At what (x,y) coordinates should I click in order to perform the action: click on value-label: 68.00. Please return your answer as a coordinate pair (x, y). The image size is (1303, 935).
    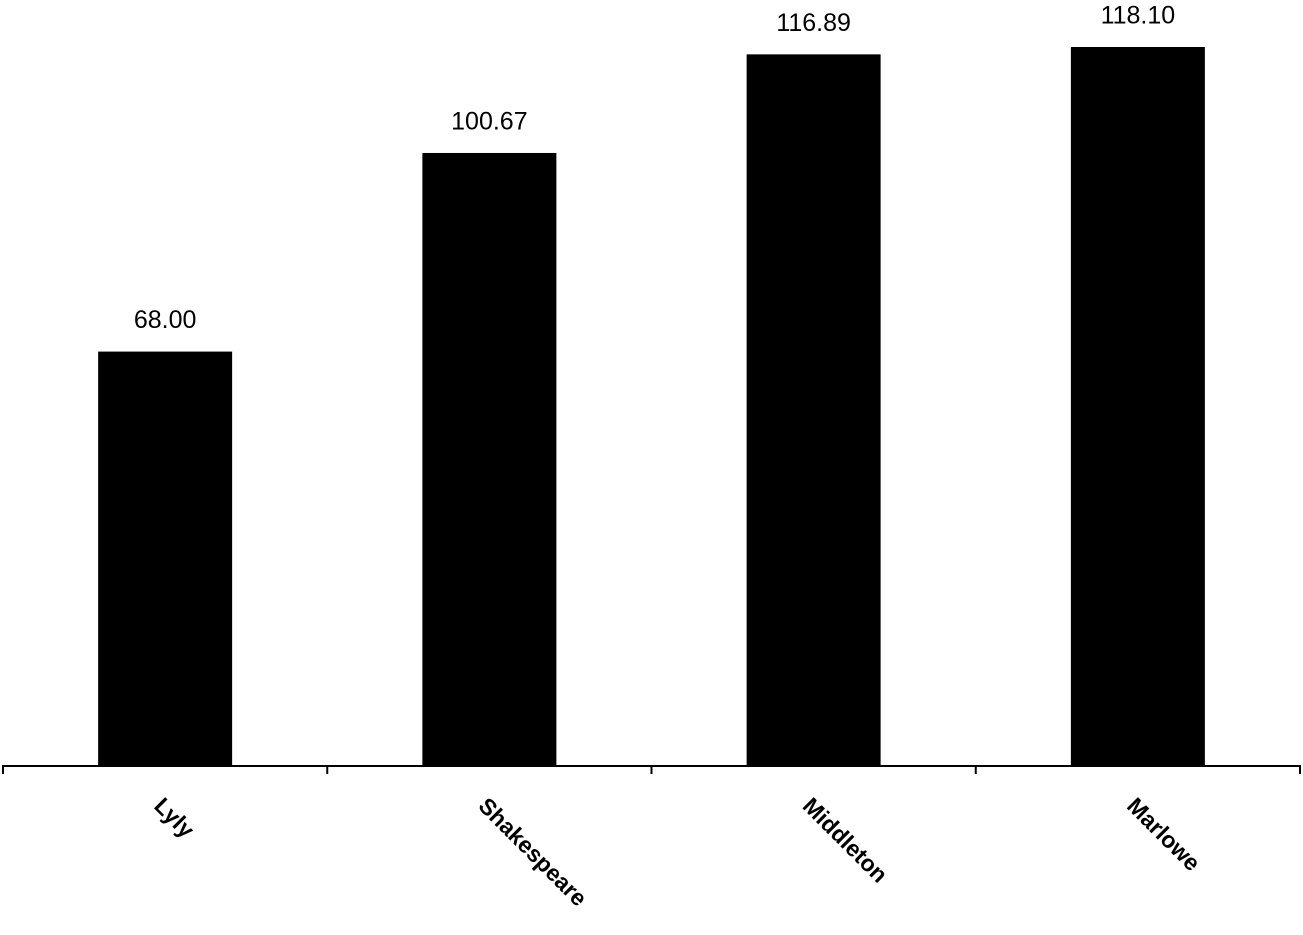
    Looking at the image, I should click on (165, 320).